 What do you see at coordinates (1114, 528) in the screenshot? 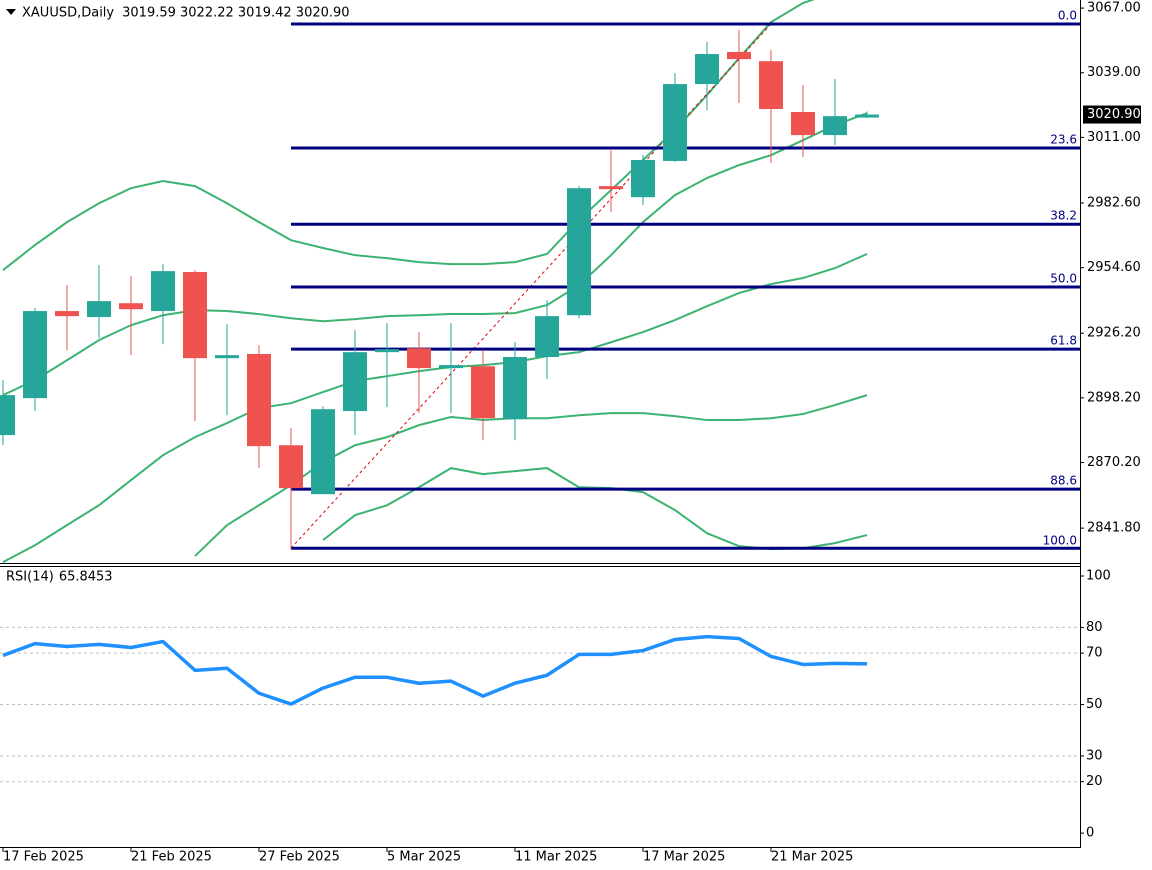
I see `y-tick-label: 2841.80` at bounding box center [1114, 528].